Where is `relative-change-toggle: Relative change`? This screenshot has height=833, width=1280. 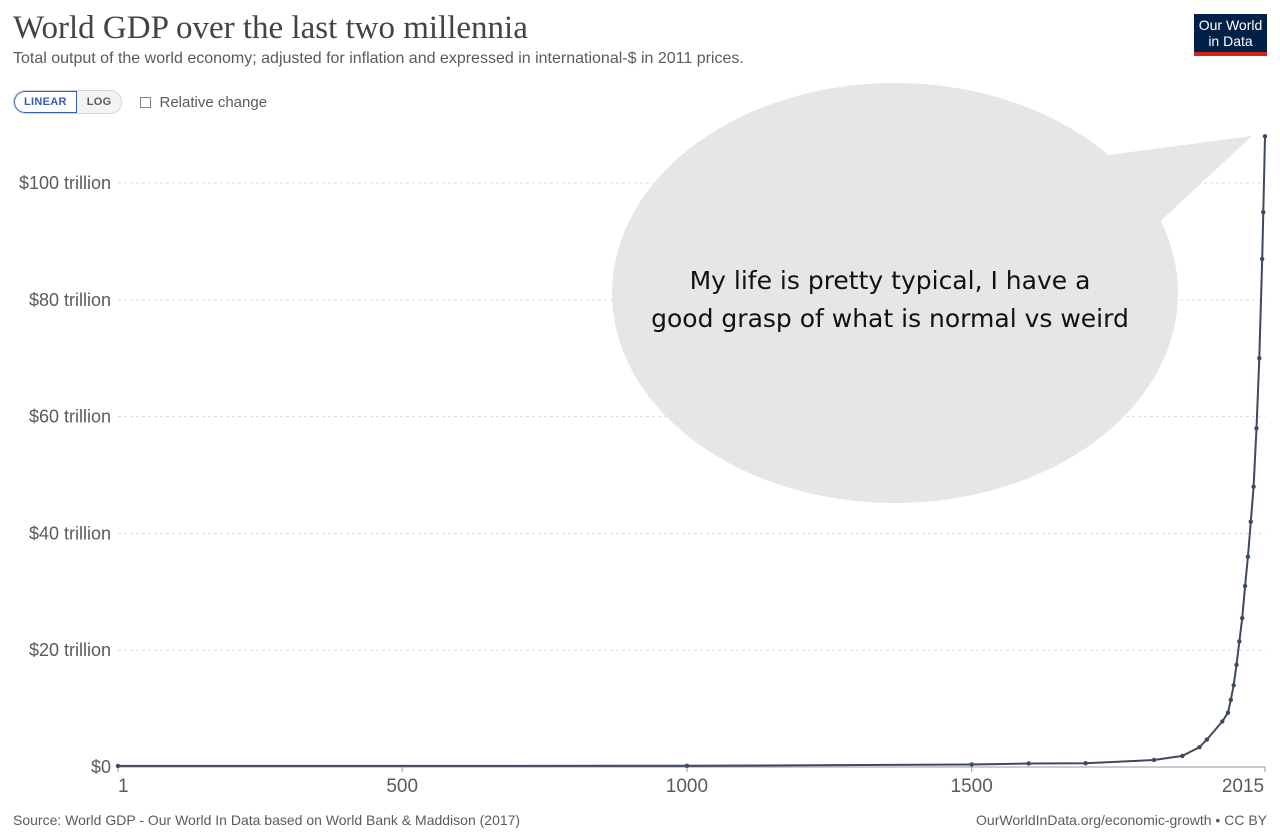
relative-change-toggle: Relative change is located at coordinates (203, 102).